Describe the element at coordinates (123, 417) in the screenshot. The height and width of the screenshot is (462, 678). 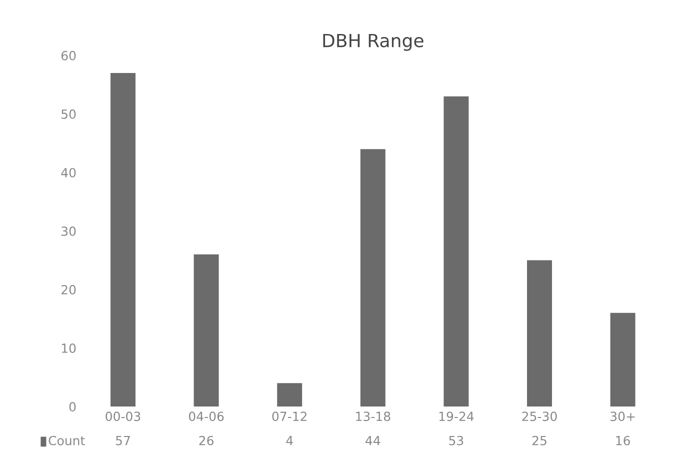
I see `x-tick-label: 00-03` at that location.